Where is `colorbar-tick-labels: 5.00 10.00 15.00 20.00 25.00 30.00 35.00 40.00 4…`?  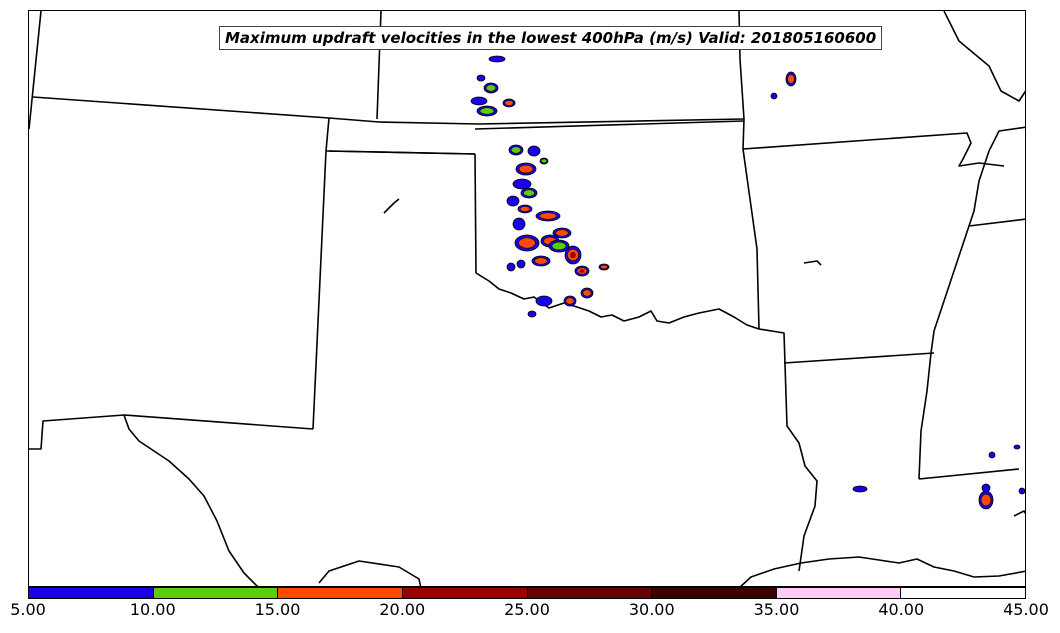
colorbar-tick-labels: 5.00 10.00 15.00 20.00 25.00 30.00 35.00 40.00 4… is located at coordinates (530, 615).